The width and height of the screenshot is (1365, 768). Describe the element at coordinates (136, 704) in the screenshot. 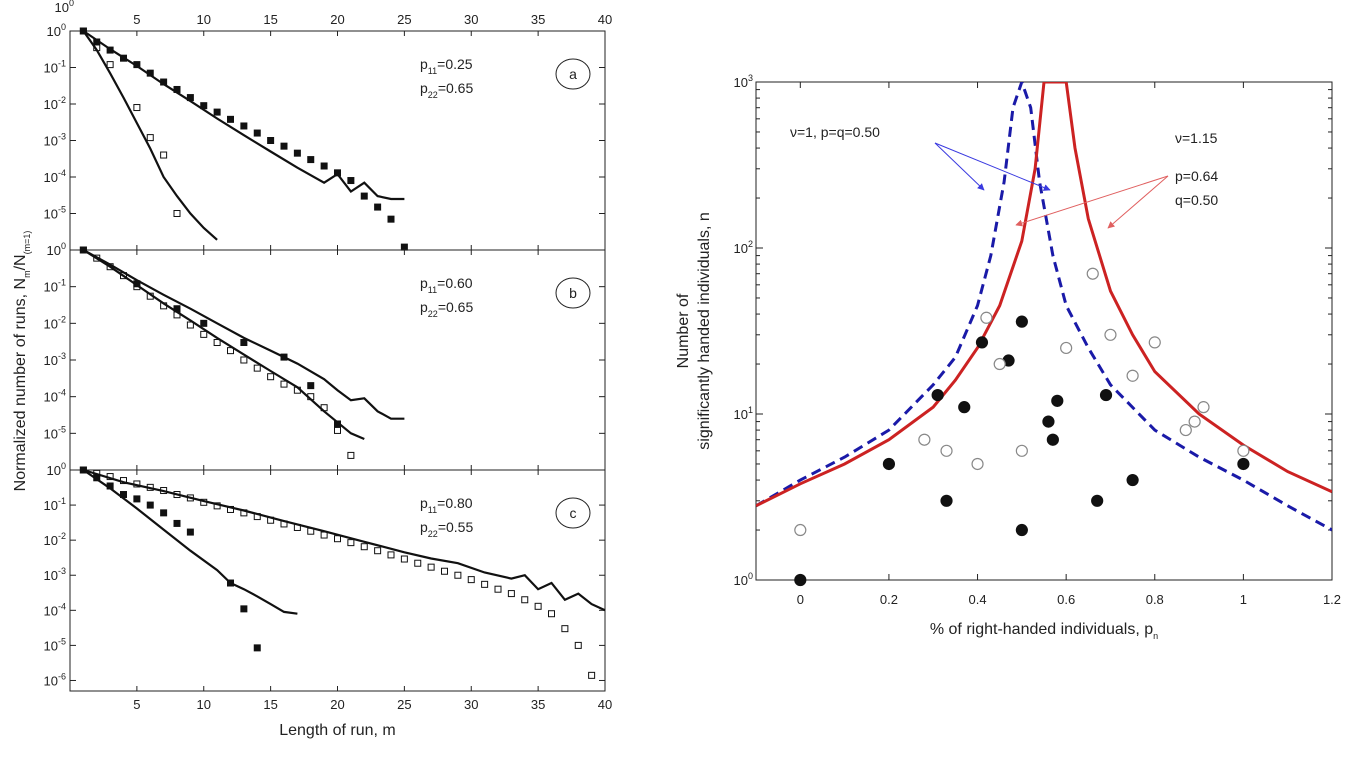

I see `xtick-label: 5` at that location.